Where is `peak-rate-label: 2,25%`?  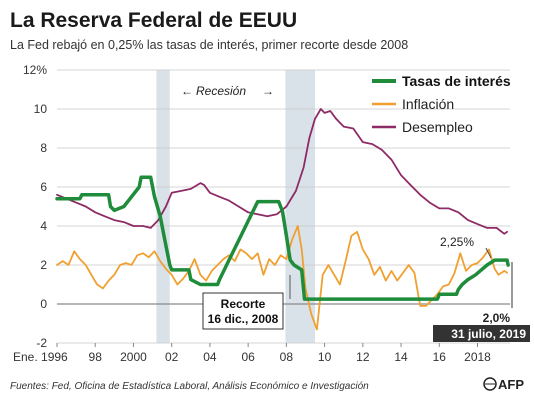
peak-rate-label: 2,25% is located at coordinates (457, 242).